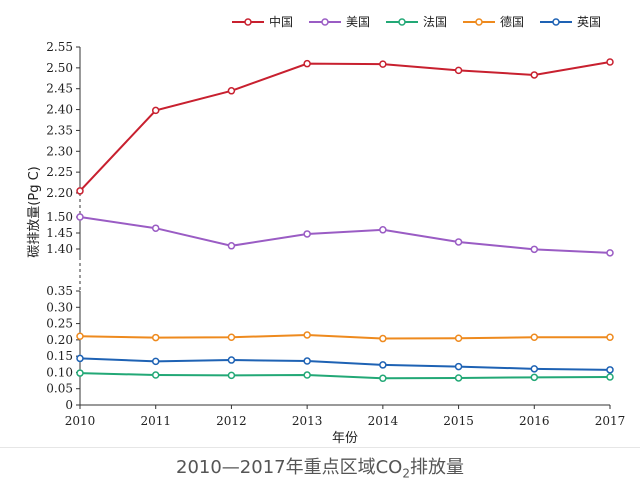 This screenshot has height=488, width=640. What do you see at coordinates (435, 22) in the screenshot?
I see `legend-label: 法国` at bounding box center [435, 22].